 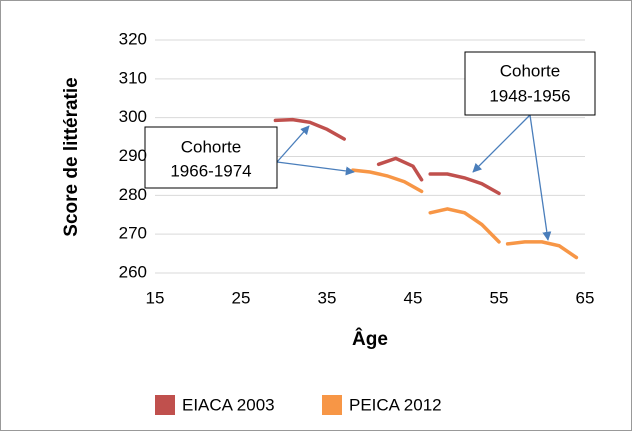 What do you see at coordinates (228, 404) in the screenshot?
I see `legend-label: EIACA 2003` at bounding box center [228, 404].